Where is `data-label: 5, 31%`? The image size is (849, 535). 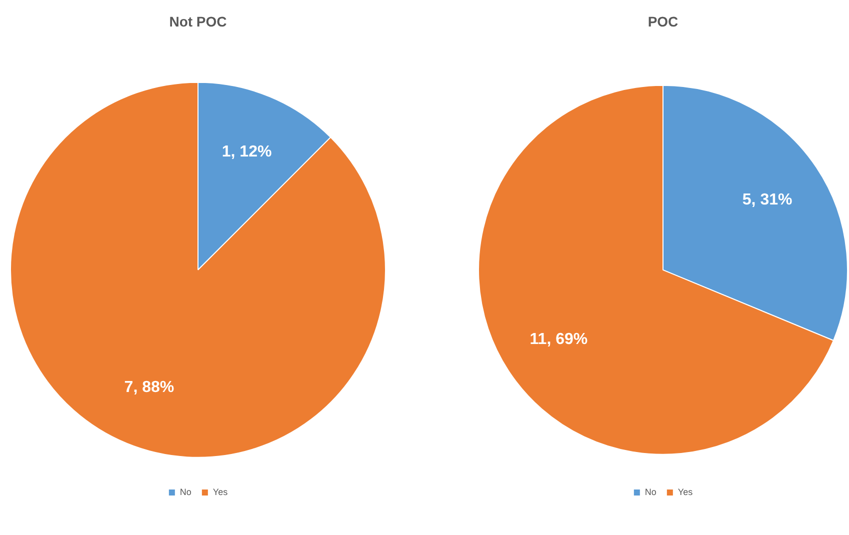
data-label: 5, 31% is located at coordinates (767, 200).